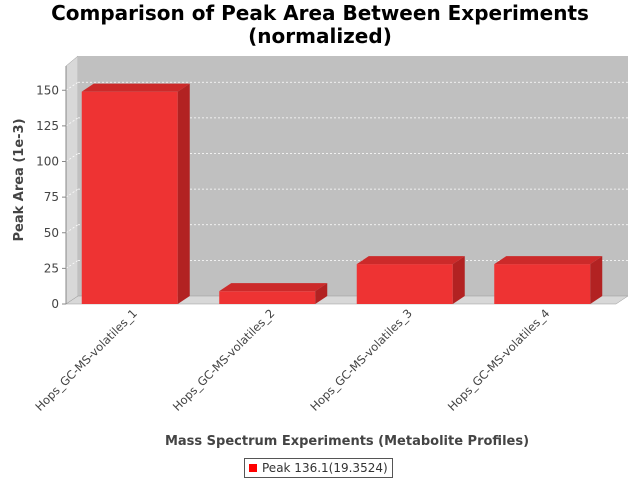  What do you see at coordinates (51, 188) in the screenshot?
I see `y-axis-ticks: 0 25 50 75 100 125 150` at bounding box center [51, 188].